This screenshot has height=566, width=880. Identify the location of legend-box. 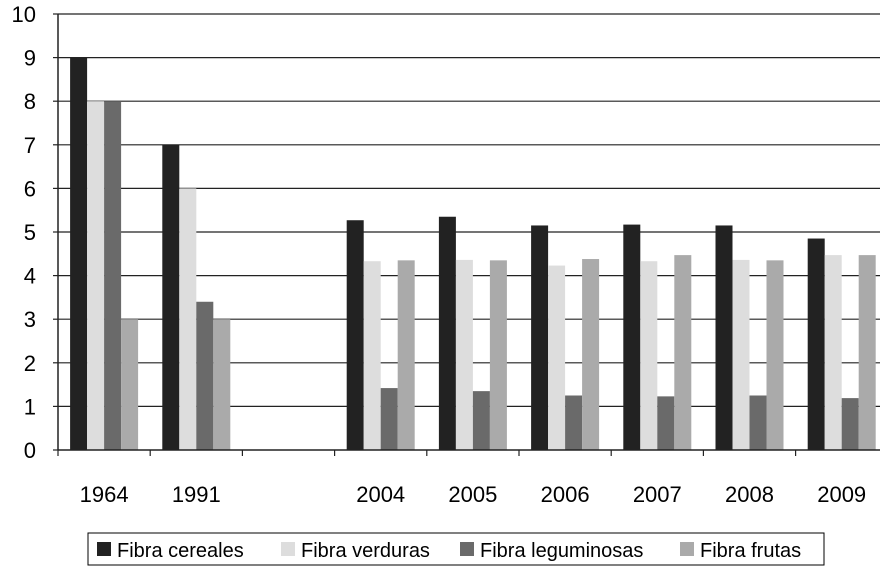
(456, 549).